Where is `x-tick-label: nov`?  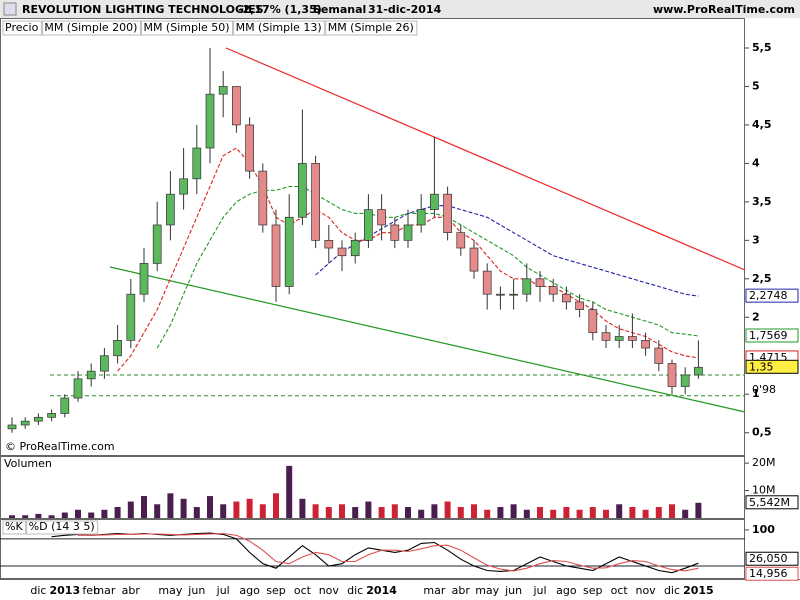 x-tick-label: nov is located at coordinates (645, 590).